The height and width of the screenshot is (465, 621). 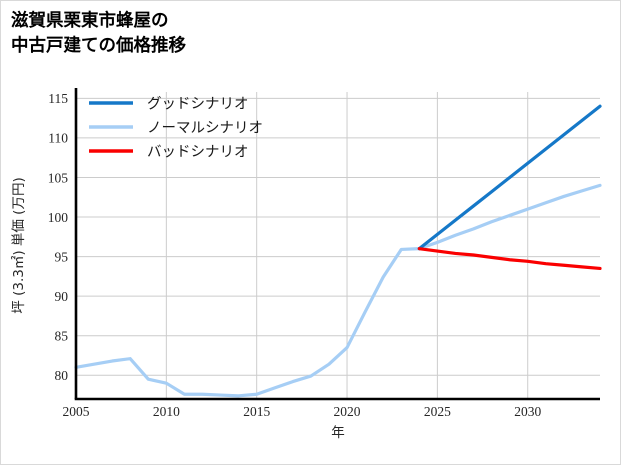 I want to click on y-tick-label: 115, so click(x=58, y=98).